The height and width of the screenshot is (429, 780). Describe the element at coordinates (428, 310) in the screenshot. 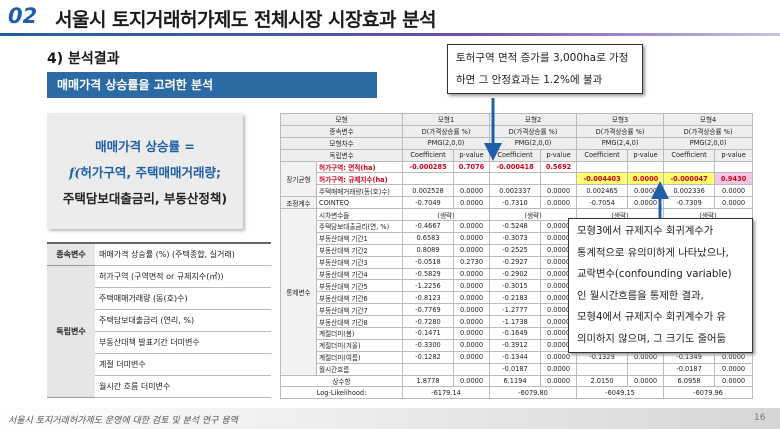

I see `table-cell: -0.7769` at that location.